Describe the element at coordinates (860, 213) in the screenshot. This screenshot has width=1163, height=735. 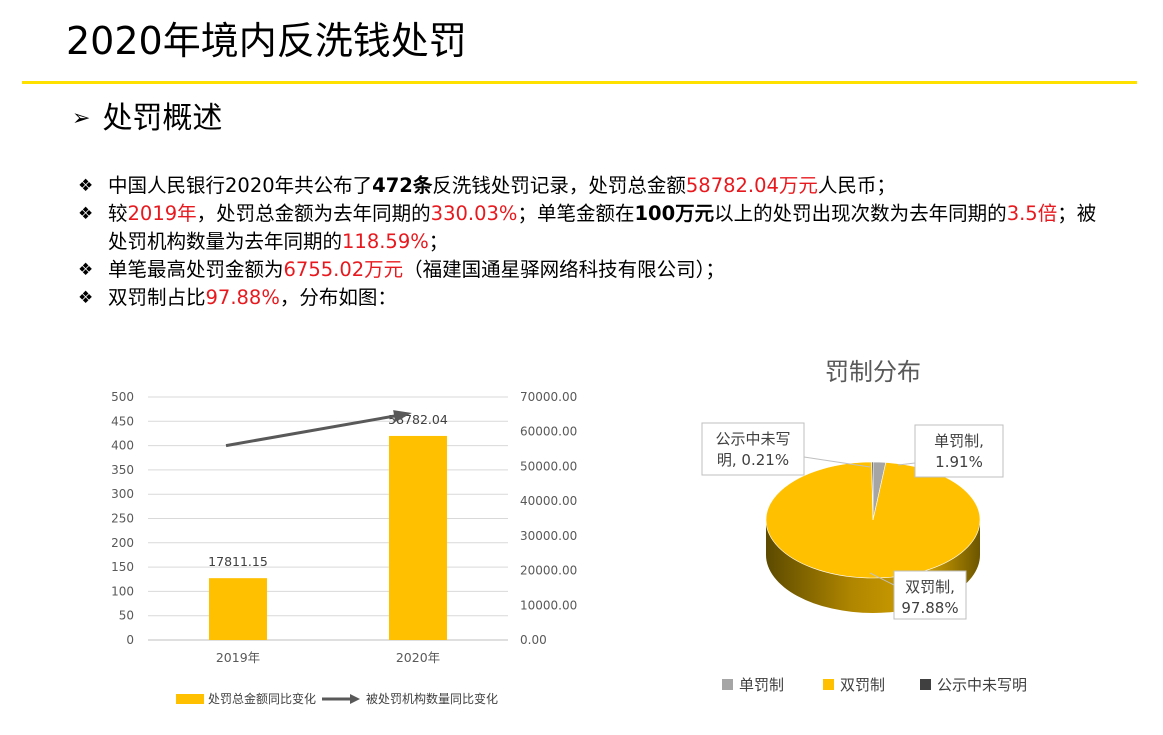
I see `bullet-text: 以上的处罚出现次数为去年同期的` at that location.